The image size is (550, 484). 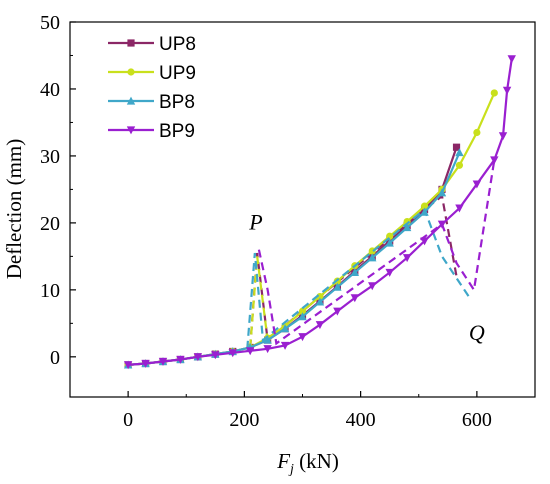 What do you see at coordinates (477, 332) in the screenshot?
I see `annotation-q: Q` at bounding box center [477, 332].